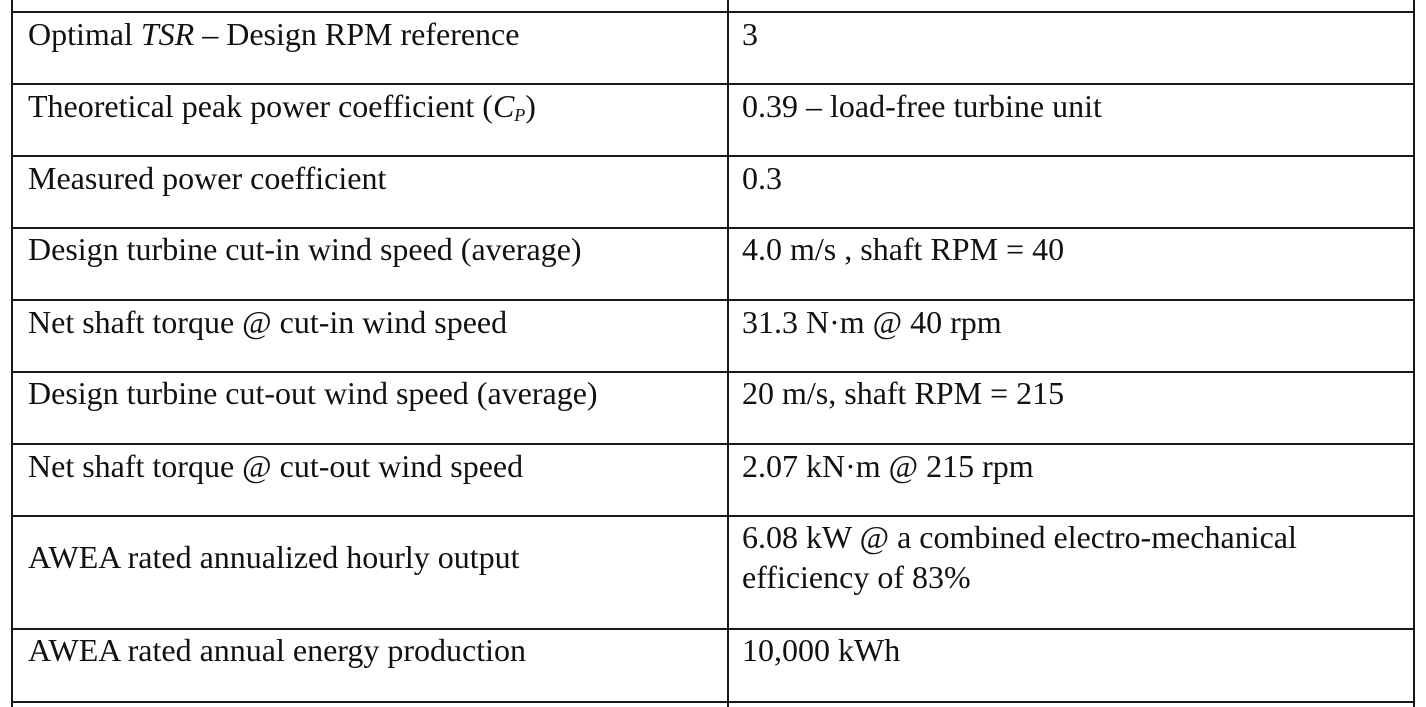 Image resolution: width=1426 pixels, height=707 pixels. I want to click on table-row-label: Theoretical peak power coefficient (CP), so click(282, 110).